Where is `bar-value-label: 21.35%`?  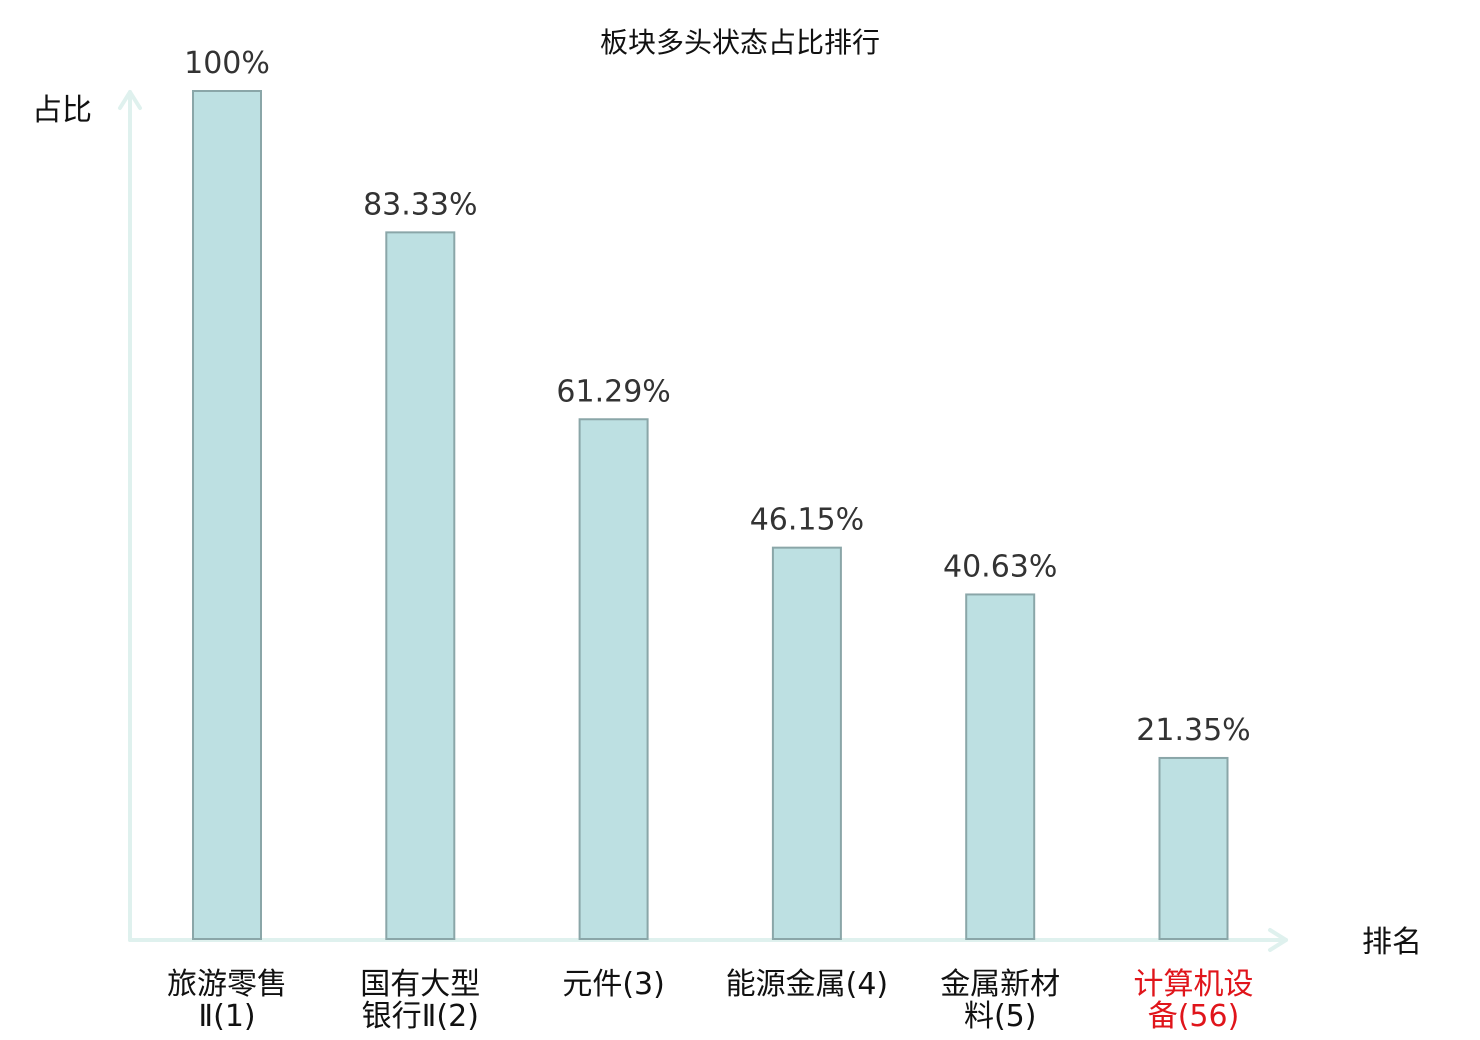 bar-value-label: 21.35% is located at coordinates (1193, 730).